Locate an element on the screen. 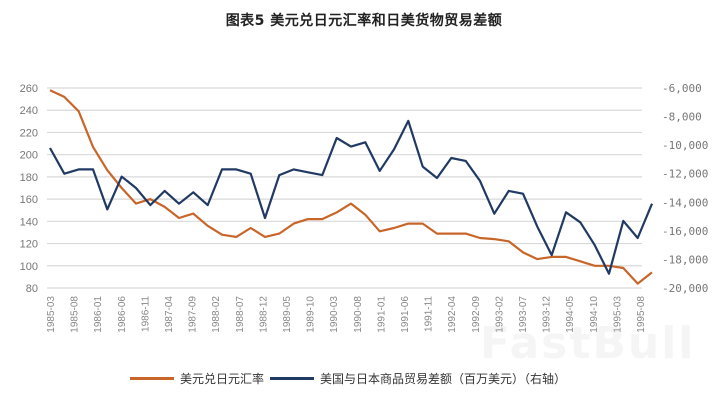 The image size is (728, 403). legend: 美元兑日元汇率 美国与日本商品贸易差额（百万美元）（右轴） is located at coordinates (351, 378).